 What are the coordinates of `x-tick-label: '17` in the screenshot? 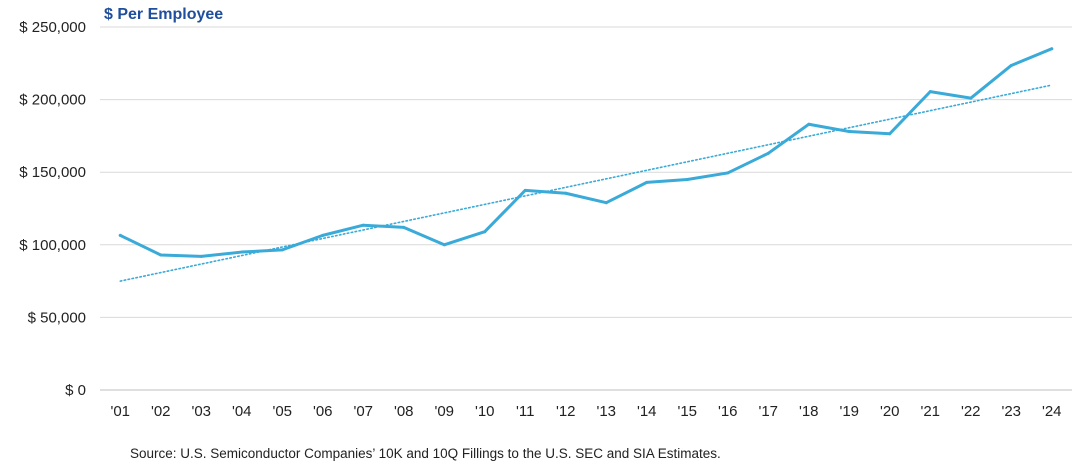 It's located at (768, 411).